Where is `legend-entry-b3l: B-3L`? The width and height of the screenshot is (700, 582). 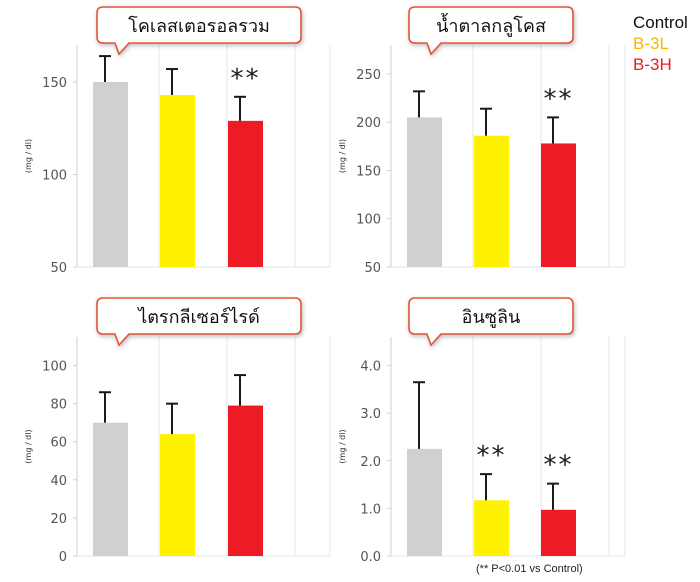
legend-entry-b3l: B-3L is located at coordinates (651, 43).